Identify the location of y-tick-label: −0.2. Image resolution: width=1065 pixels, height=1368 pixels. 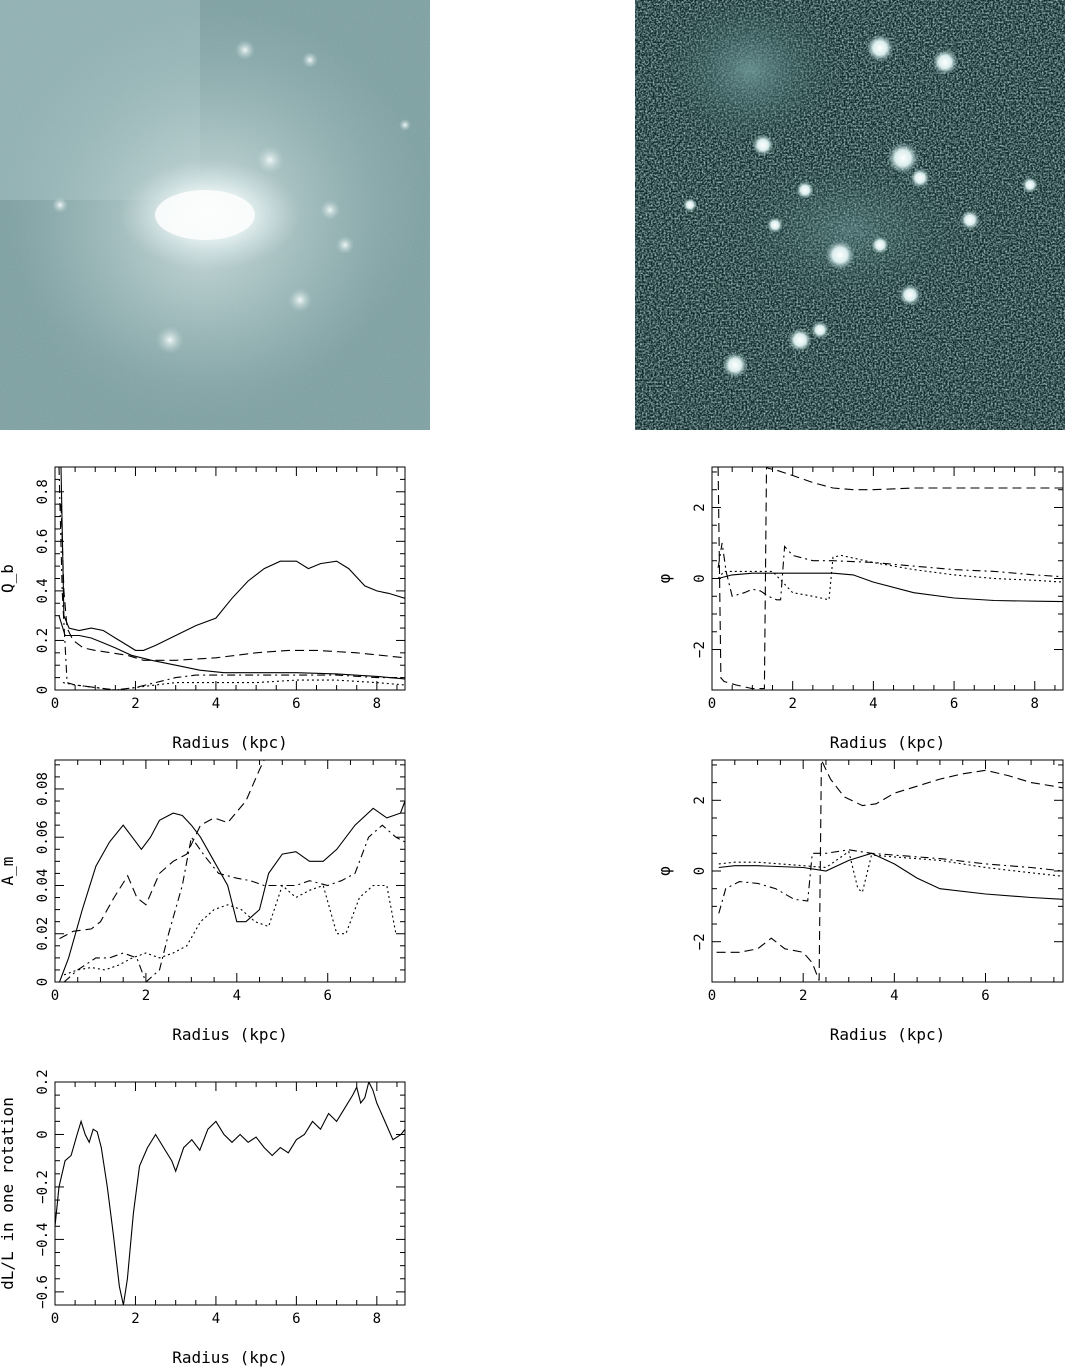
(43, 1187).